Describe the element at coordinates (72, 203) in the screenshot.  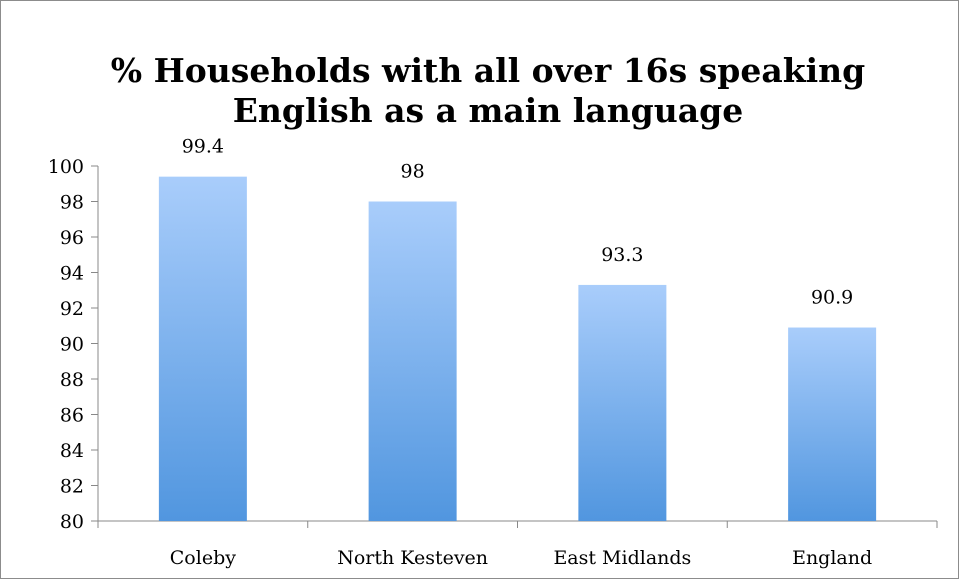
I see `y-tick-label: 98` at that location.